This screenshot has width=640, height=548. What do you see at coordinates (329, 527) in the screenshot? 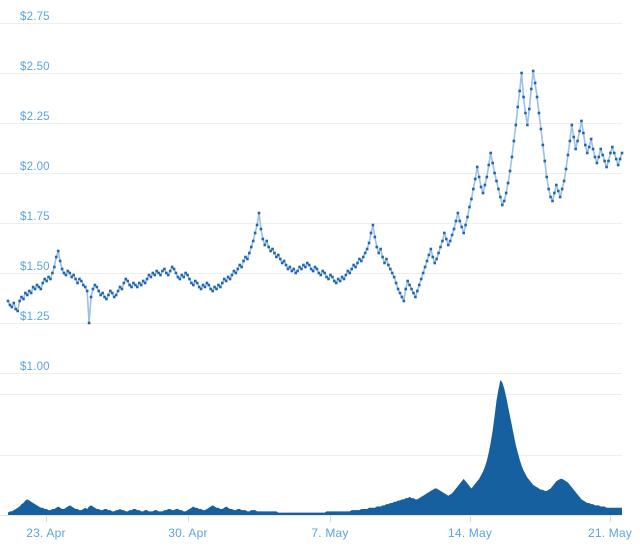
I see `x-axis: 23. Apr 30. Apr 7. May 14. May 21. May` at bounding box center [329, 527].